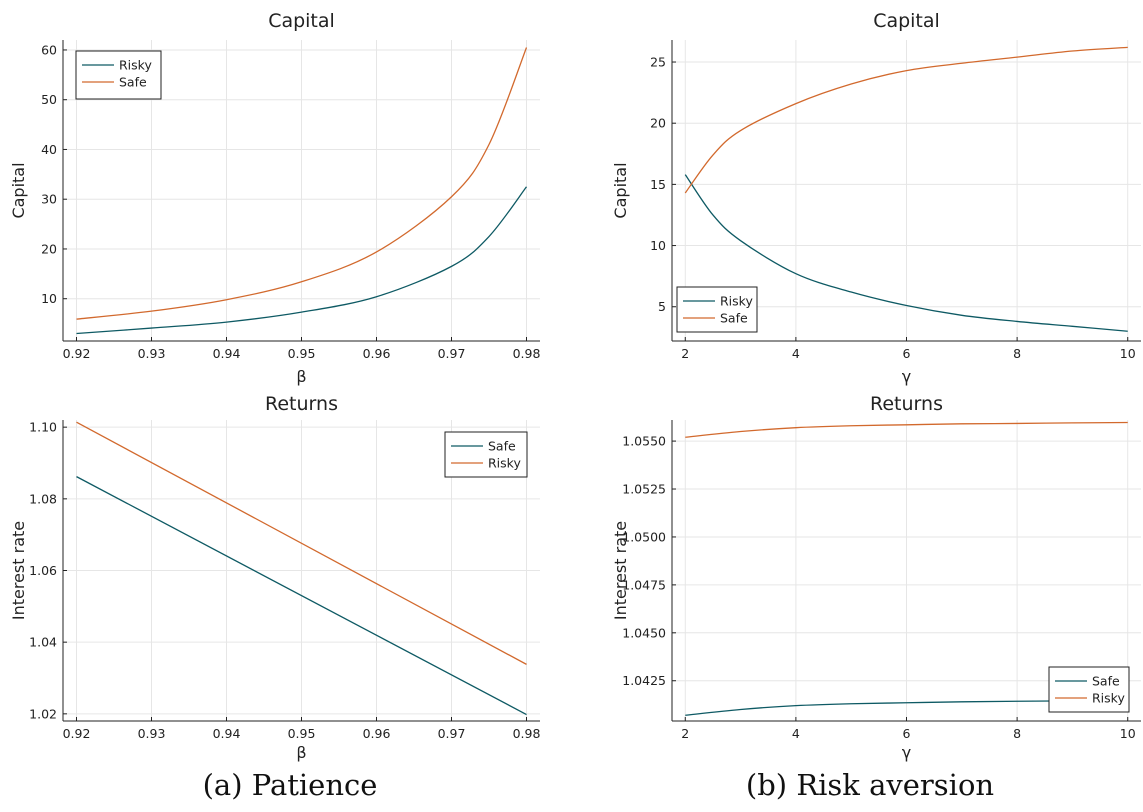 The width and height of the screenshot is (1143, 812). Describe the element at coordinates (644, 584) in the screenshot. I see `y-tick-label: 1.0475` at that location.